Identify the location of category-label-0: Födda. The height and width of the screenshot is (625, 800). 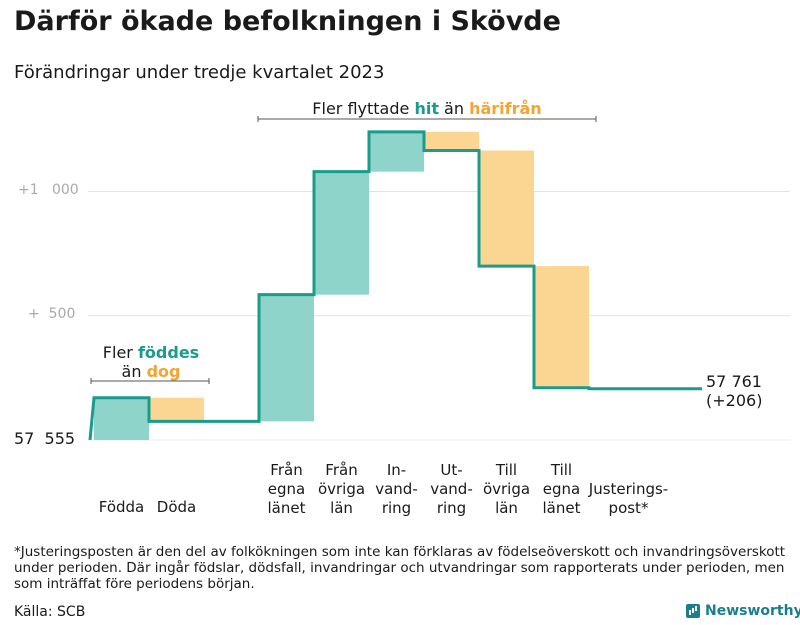
(122, 507).